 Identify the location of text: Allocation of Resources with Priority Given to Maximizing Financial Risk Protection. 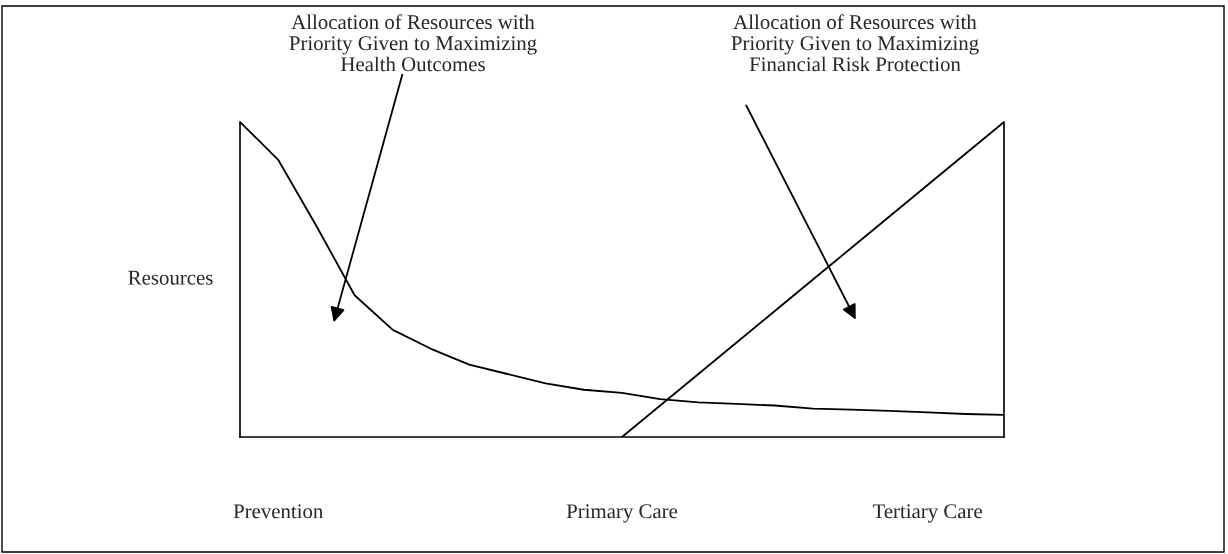
(855, 43).